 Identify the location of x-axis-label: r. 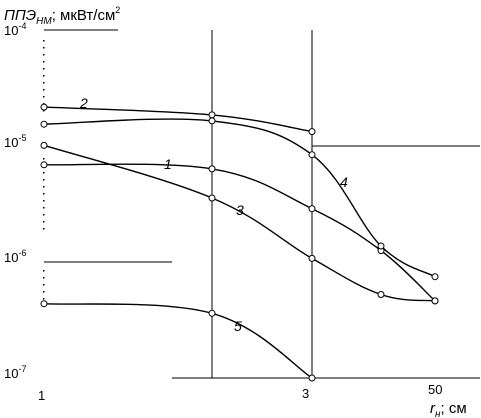
(433, 408).